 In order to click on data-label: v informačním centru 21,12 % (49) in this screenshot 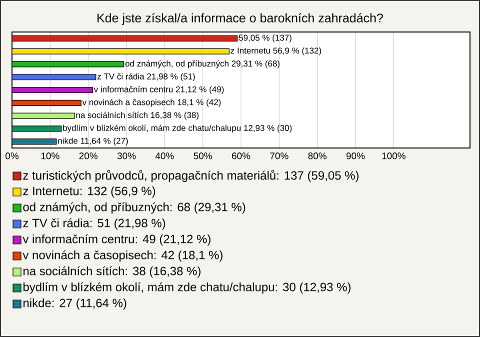, I will do `click(159, 90)`.